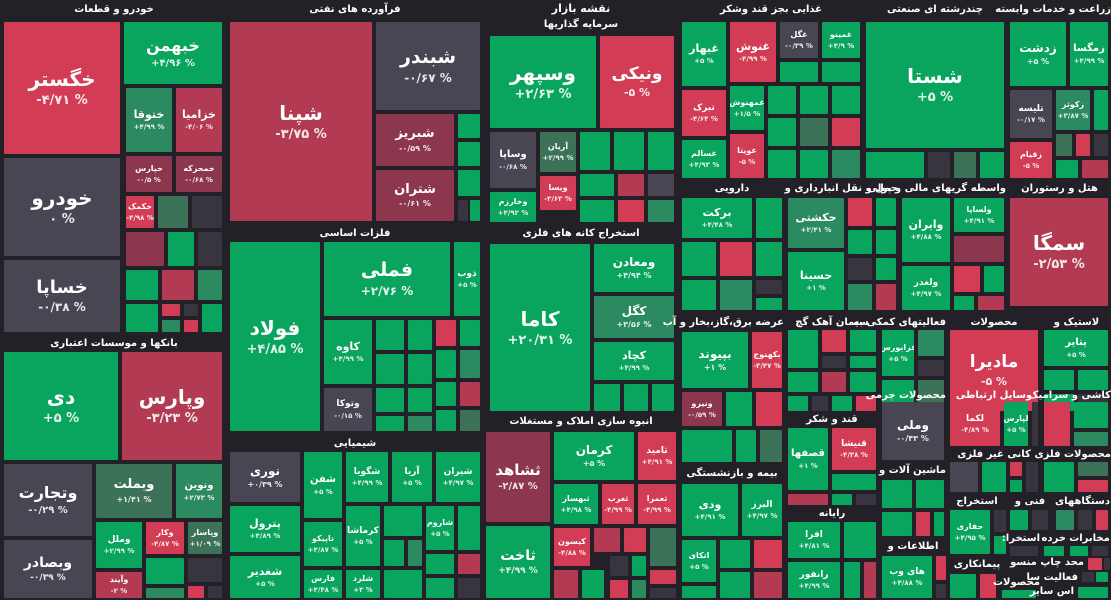 This screenshot has width=1111, height=600. Describe the element at coordinates (913, 431) in the screenshot. I see `stock-tile: وملی -۰/۴۳ %` at that location.